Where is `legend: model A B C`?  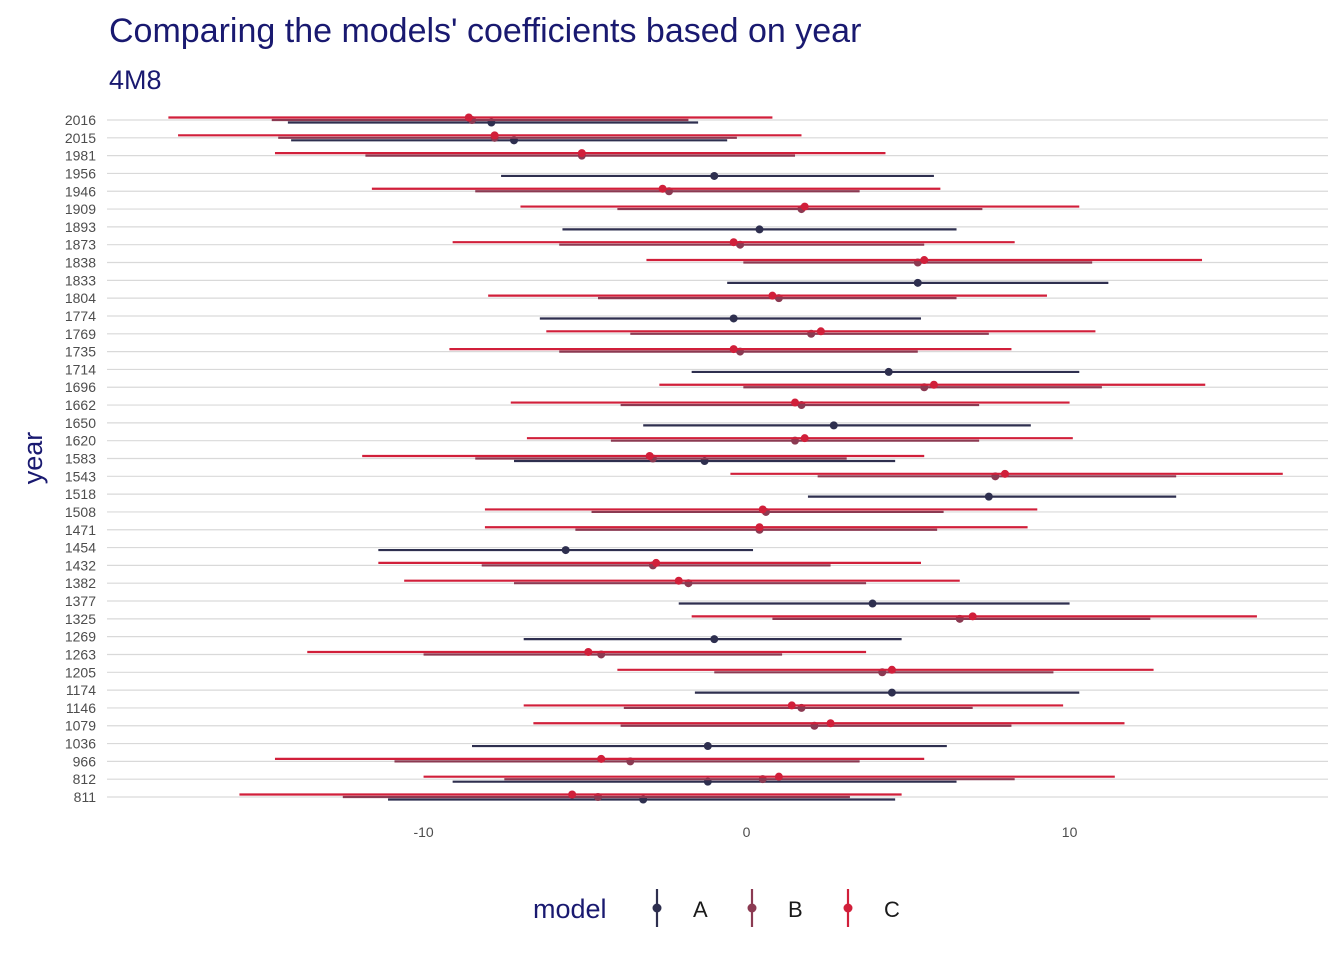 legend: model A B C is located at coordinates (716, 908).